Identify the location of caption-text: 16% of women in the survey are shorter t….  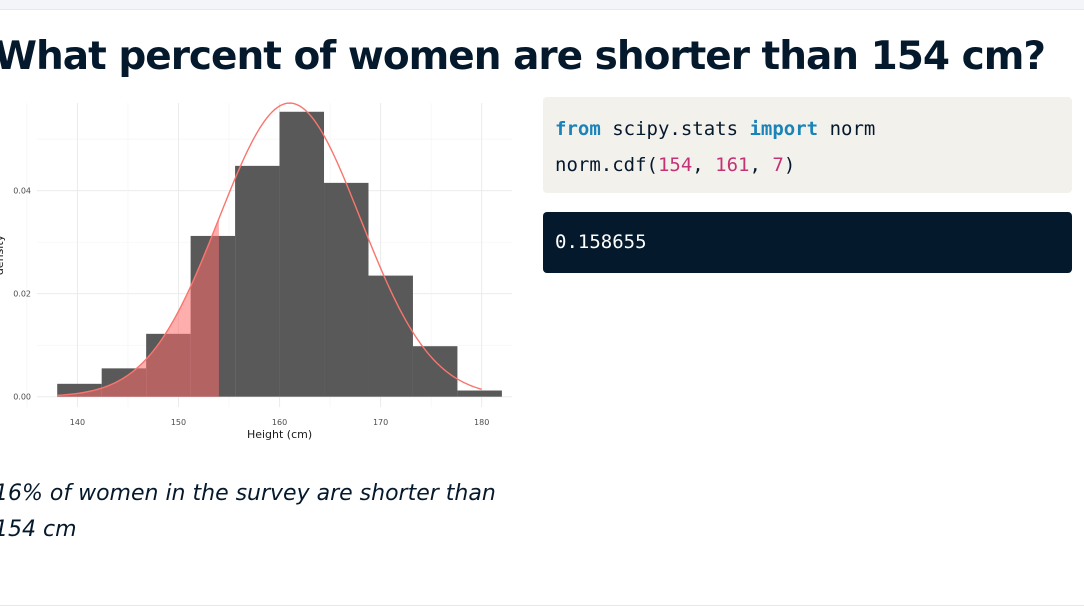
(248, 511).